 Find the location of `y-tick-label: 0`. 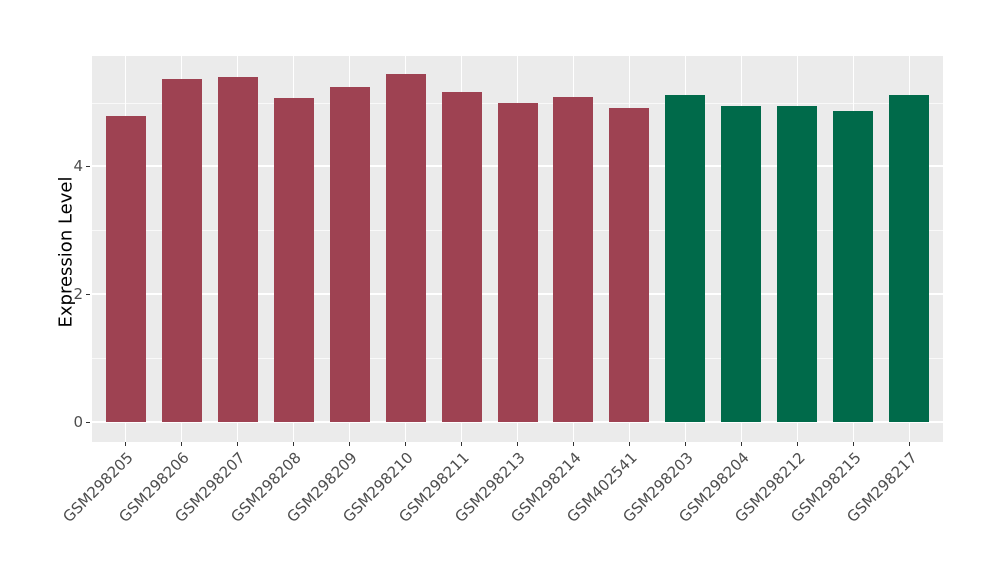

y-tick-label: 0 is located at coordinates (78, 422).